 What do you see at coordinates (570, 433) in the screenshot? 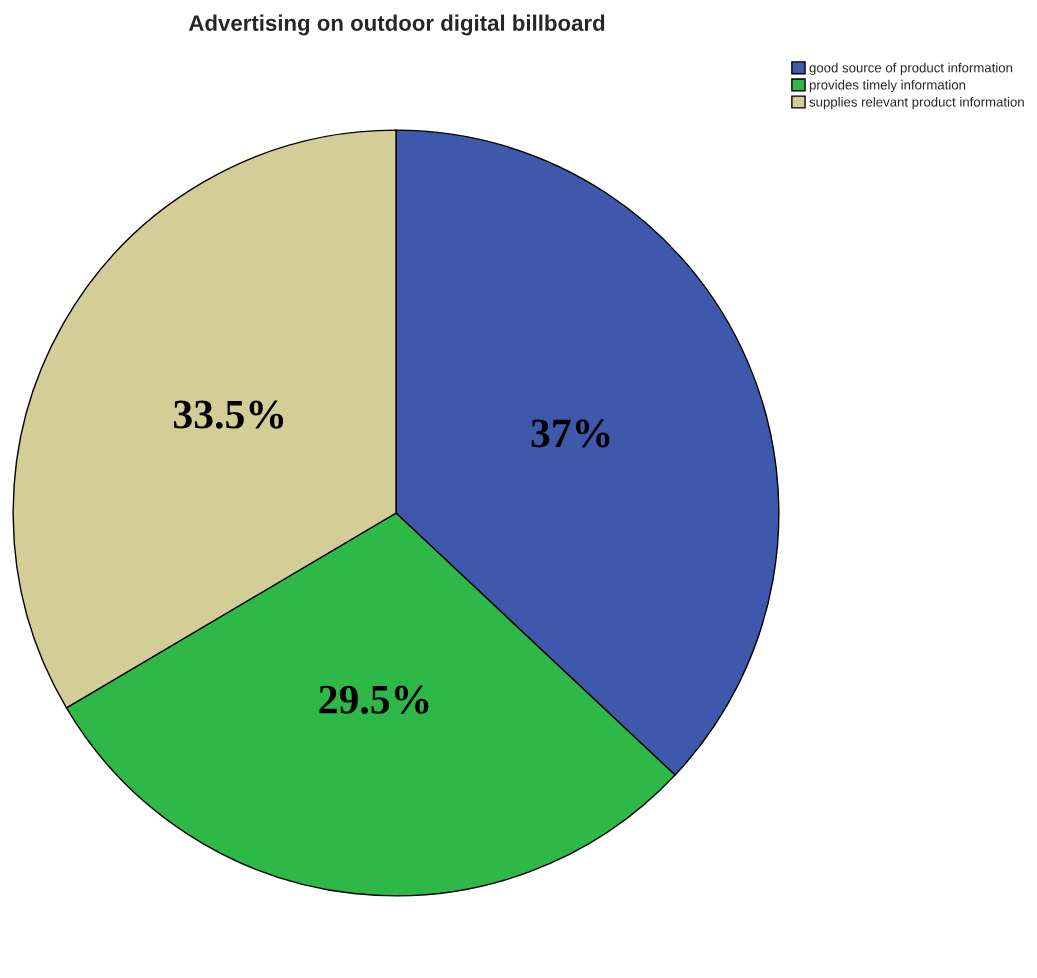
I see `data-label: 37%` at bounding box center [570, 433].